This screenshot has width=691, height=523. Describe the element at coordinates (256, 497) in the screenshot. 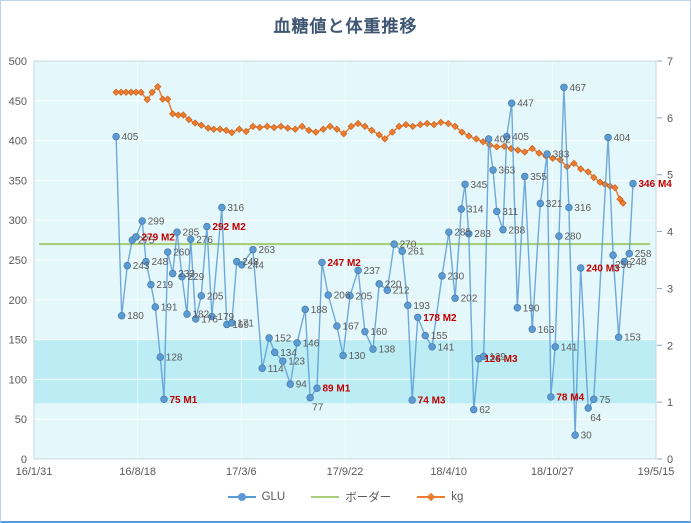

I see `legend-item-glu: GLU` at that location.